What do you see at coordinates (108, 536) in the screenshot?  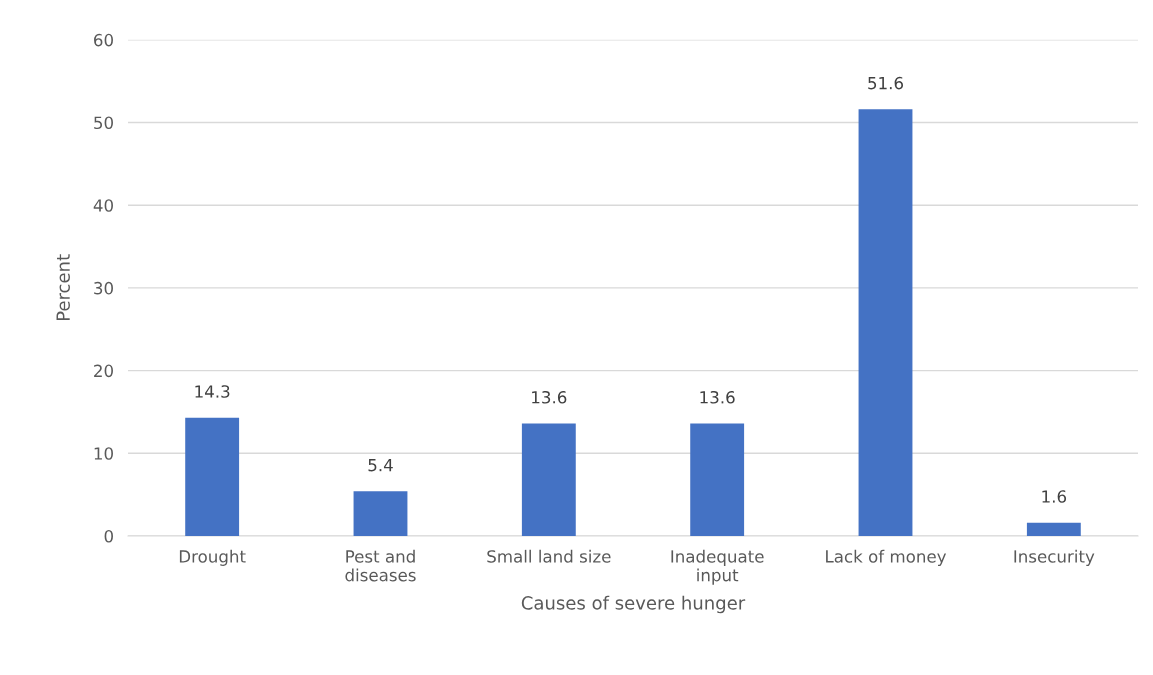 I see `y-tick-label: 0` at bounding box center [108, 536].